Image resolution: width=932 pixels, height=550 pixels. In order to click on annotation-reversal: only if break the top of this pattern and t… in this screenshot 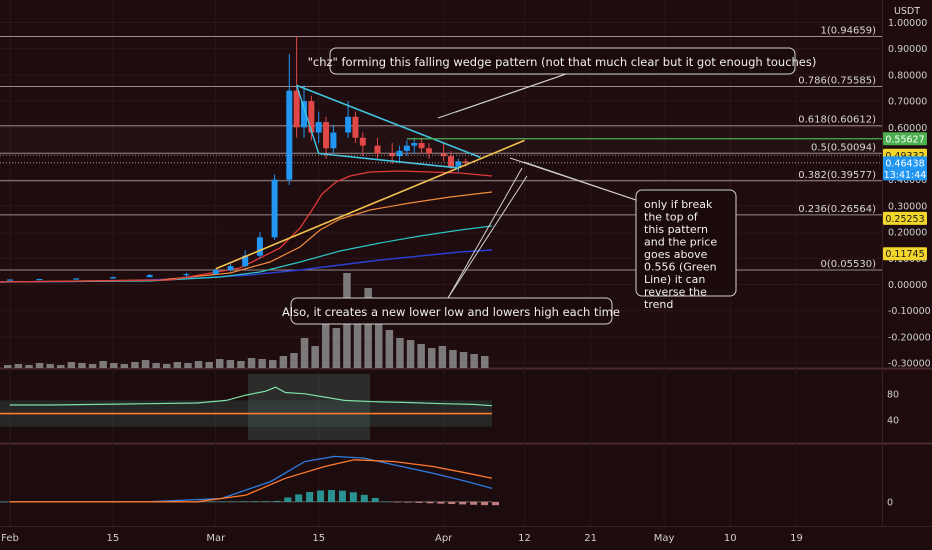, I will do `click(686, 250)`.